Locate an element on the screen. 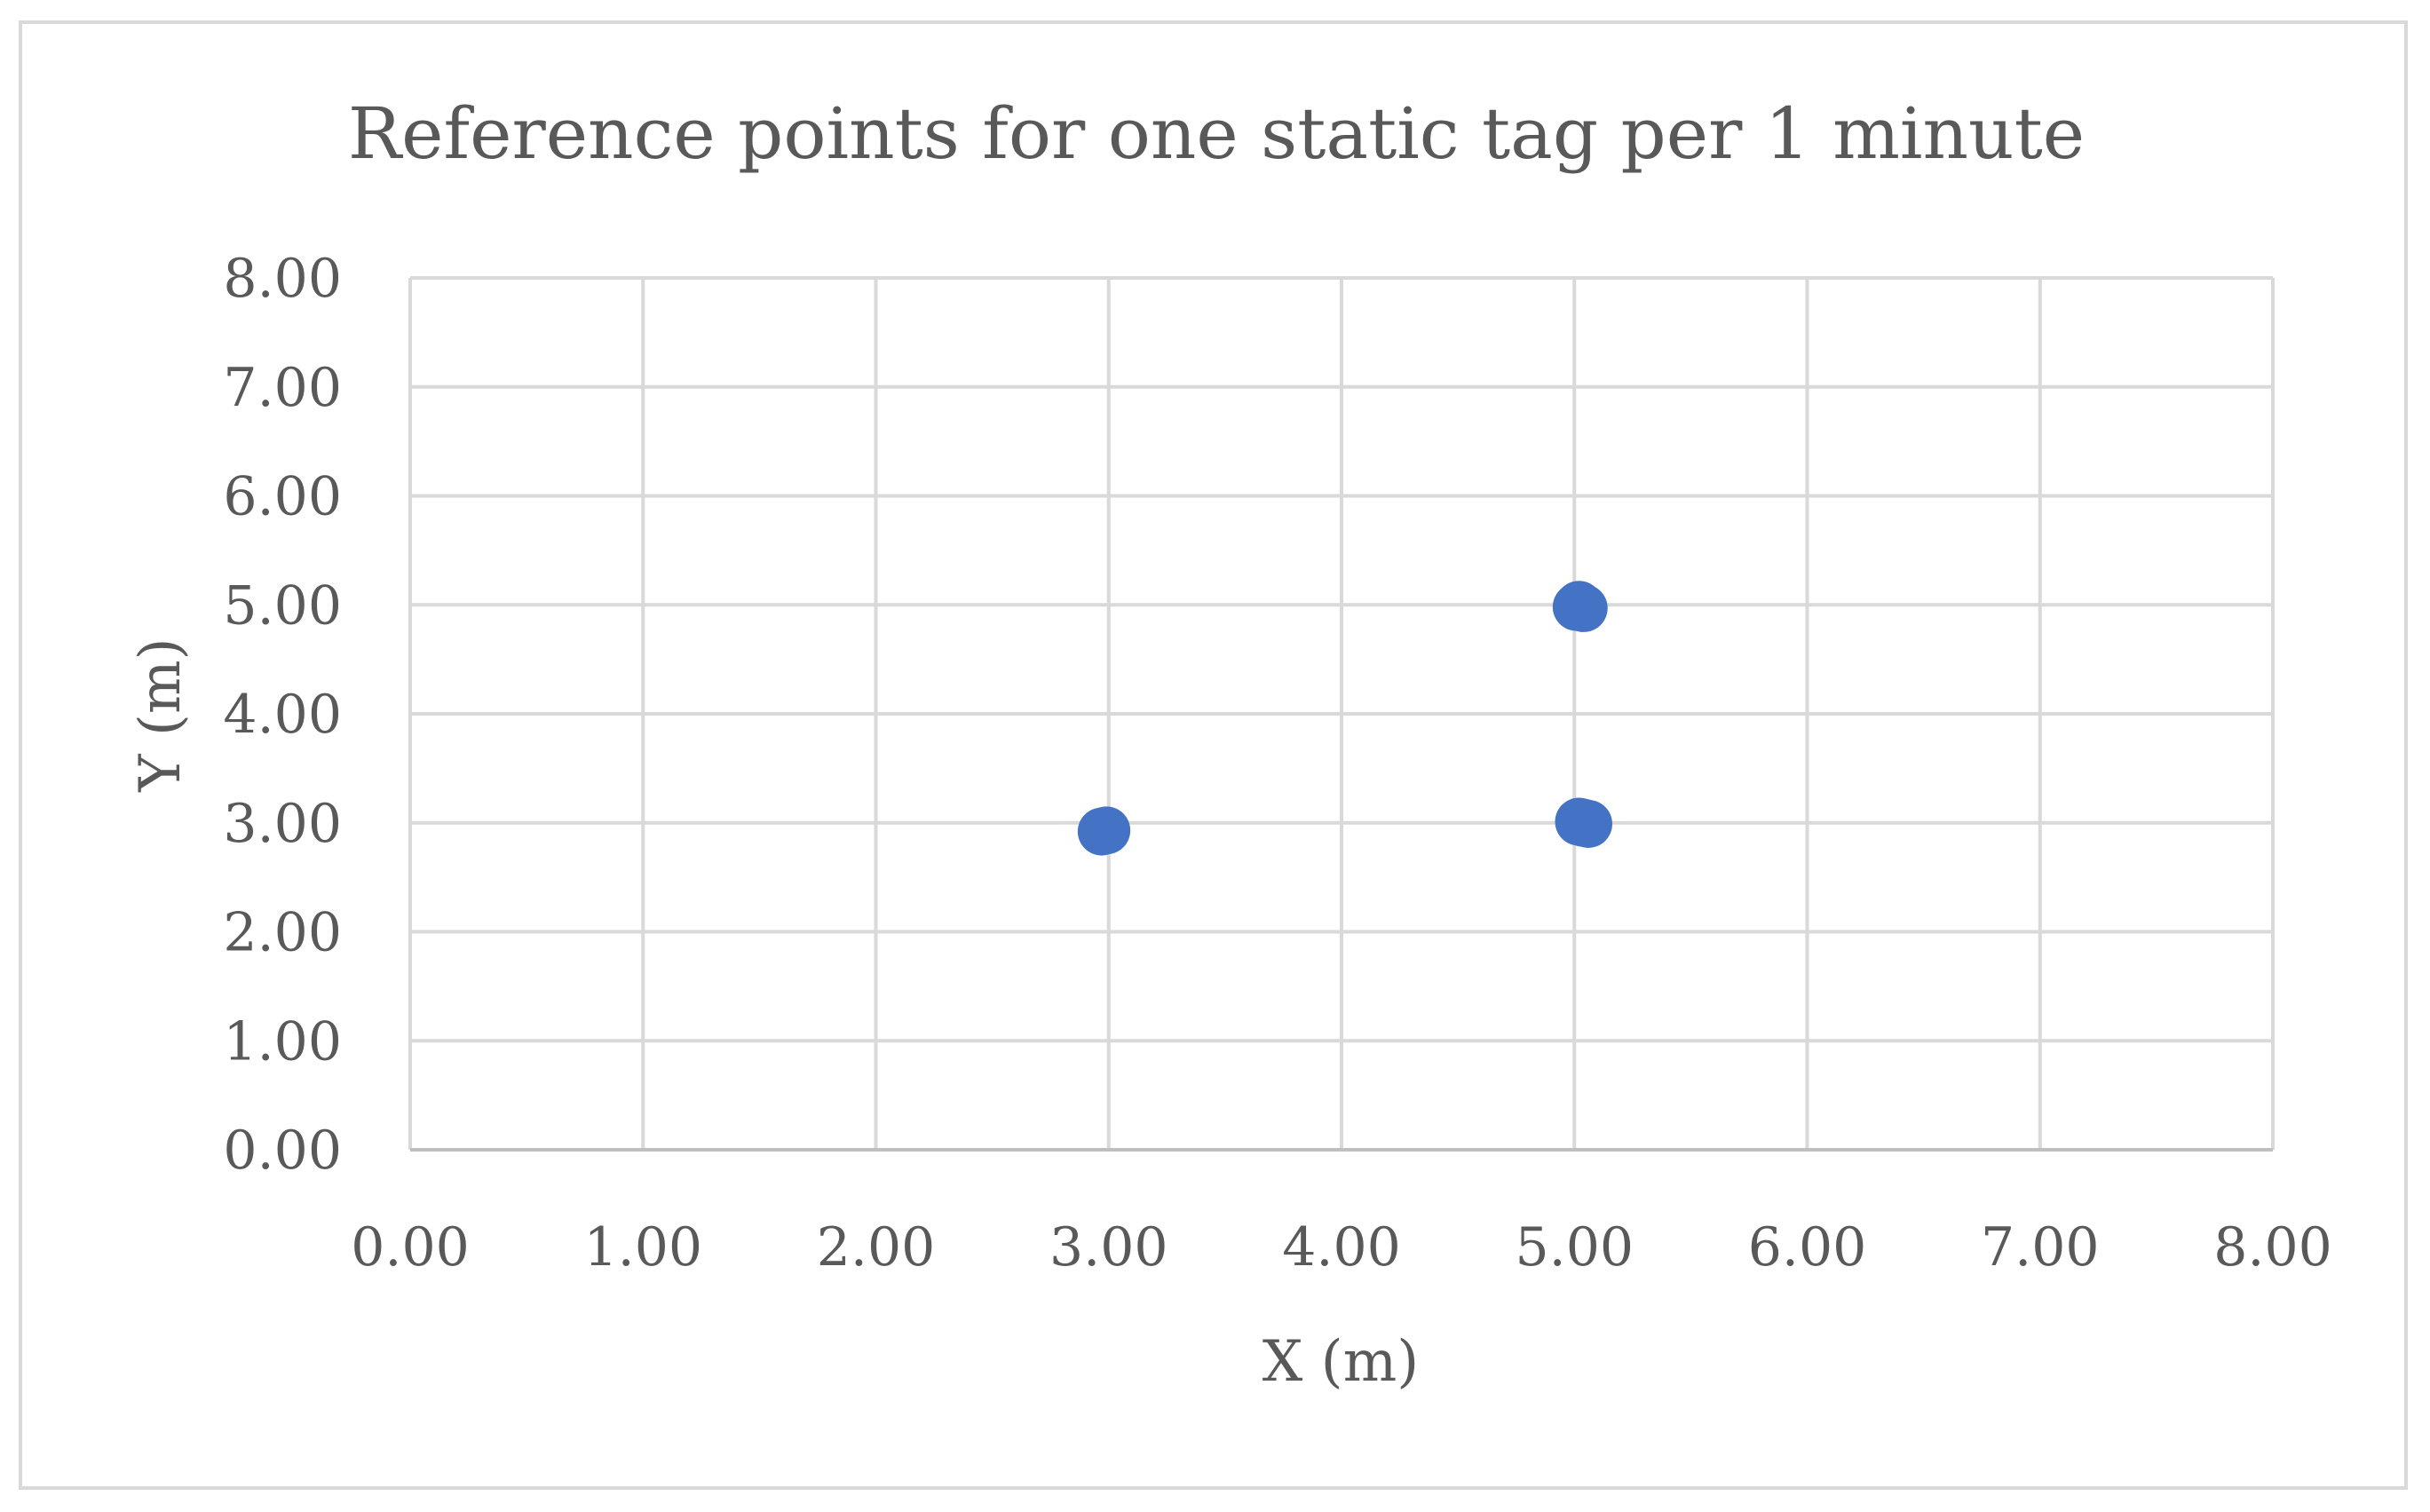  x-tick-label: 1.00 is located at coordinates (642, 1247).